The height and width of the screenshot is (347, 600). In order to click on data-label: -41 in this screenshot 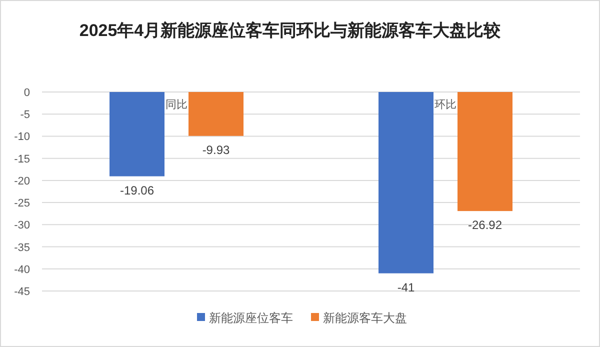, I will do `click(406, 287)`.